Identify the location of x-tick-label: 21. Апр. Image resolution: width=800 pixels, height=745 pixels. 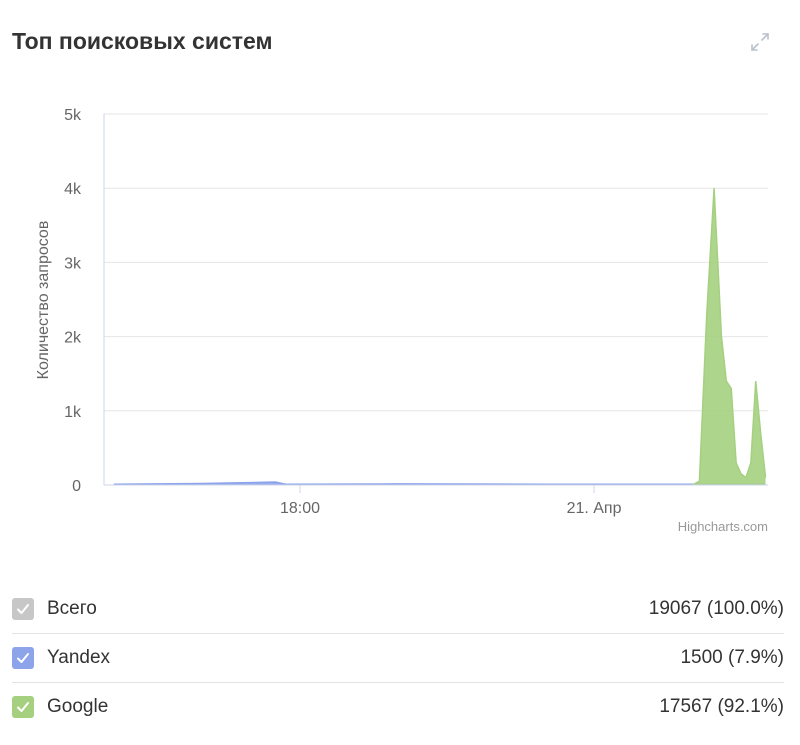
(594, 508).